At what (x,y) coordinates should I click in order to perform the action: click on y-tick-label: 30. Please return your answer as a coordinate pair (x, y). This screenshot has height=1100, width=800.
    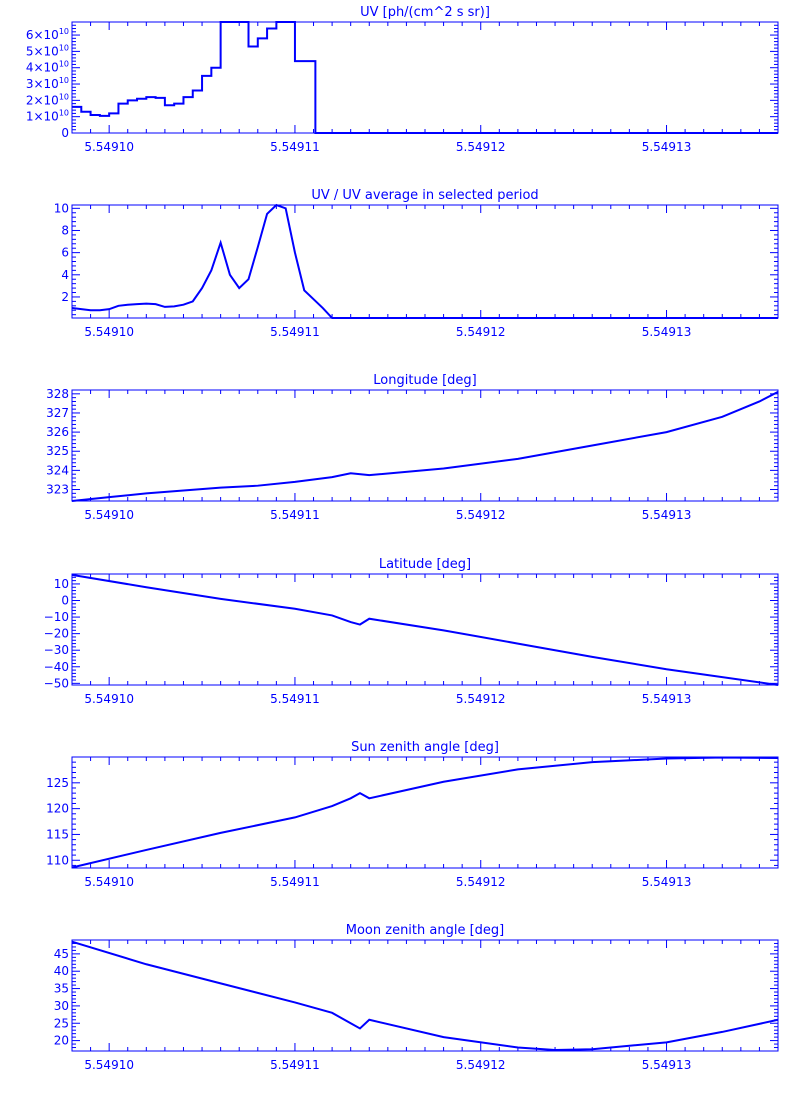
    Looking at the image, I should click on (61, 1006).